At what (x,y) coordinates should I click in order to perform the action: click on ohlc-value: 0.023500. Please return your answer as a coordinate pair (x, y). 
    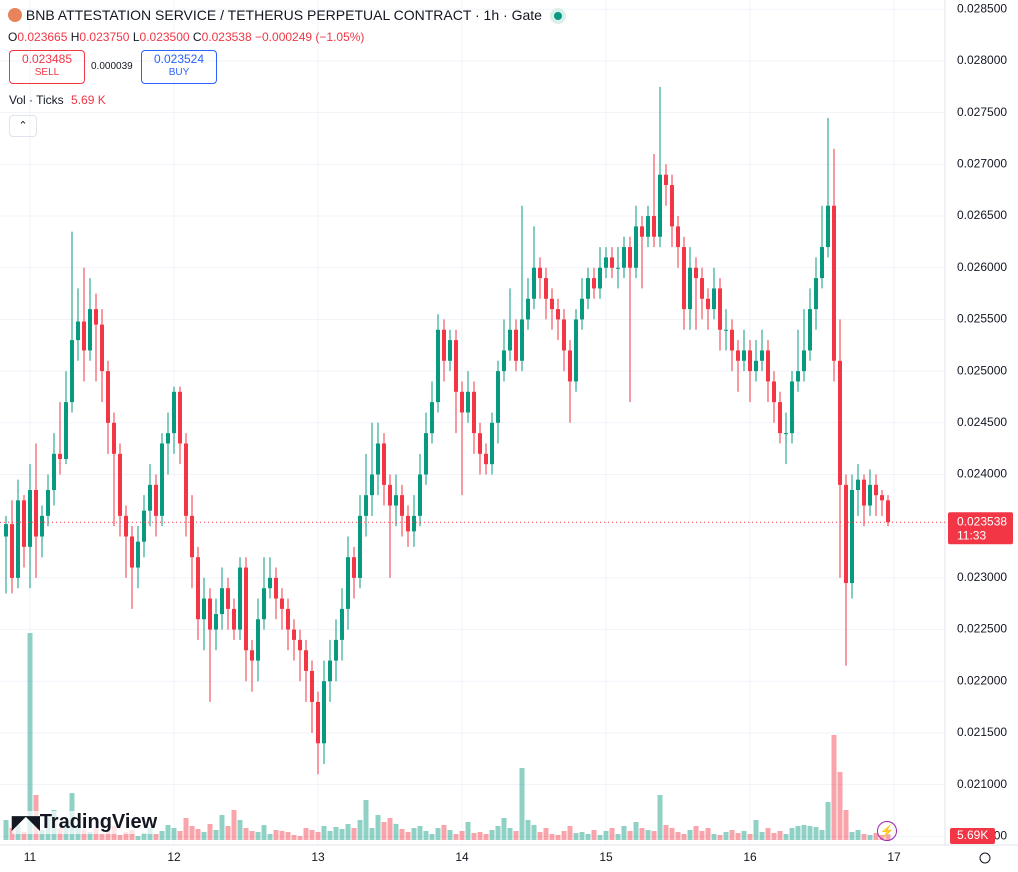
    Looking at the image, I should click on (164, 37).